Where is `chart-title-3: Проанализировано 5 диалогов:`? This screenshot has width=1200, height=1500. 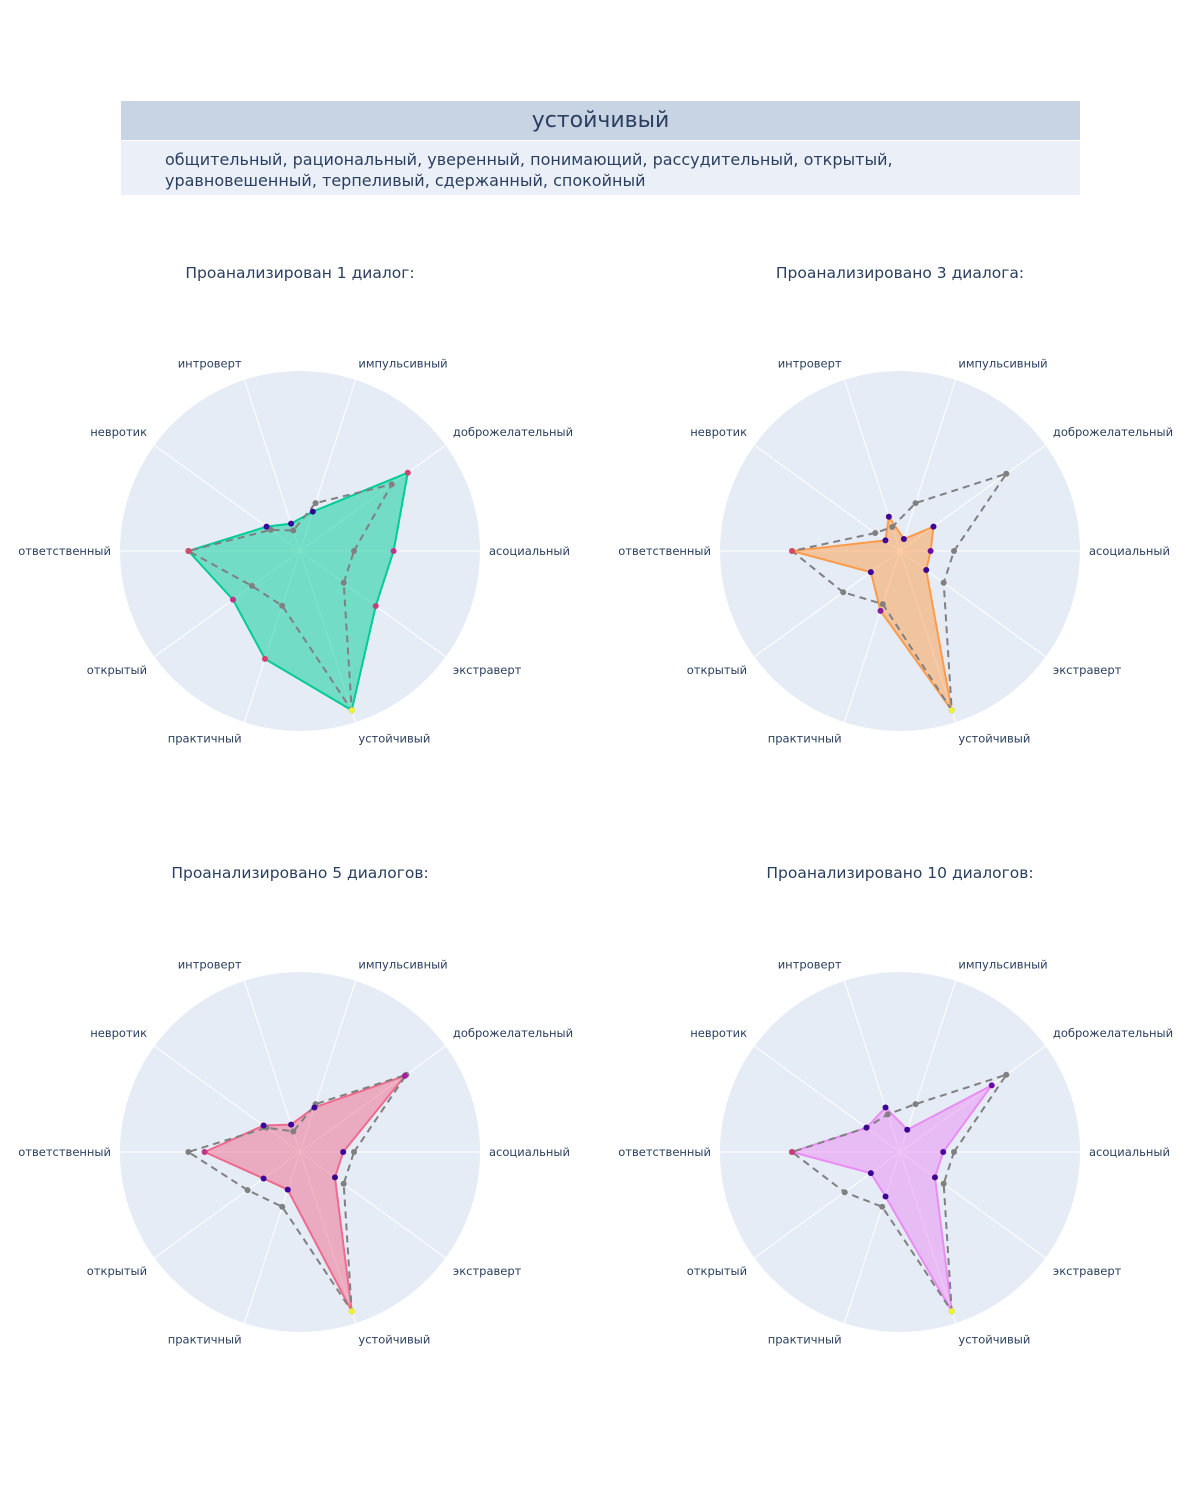
chart-title-3: Проанализировано 5 диалогов: is located at coordinates (300, 873).